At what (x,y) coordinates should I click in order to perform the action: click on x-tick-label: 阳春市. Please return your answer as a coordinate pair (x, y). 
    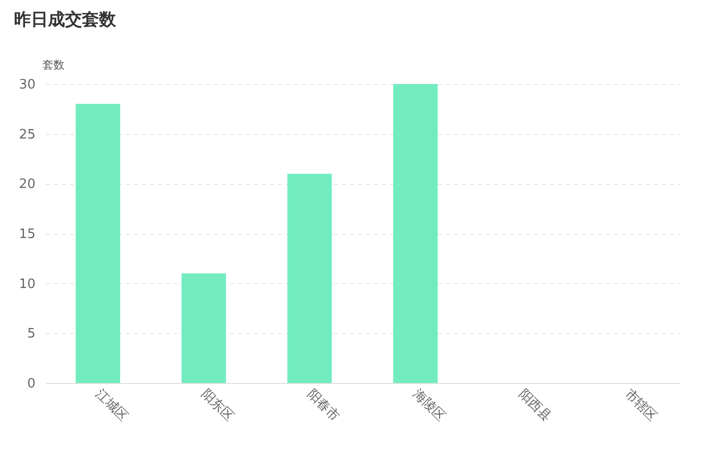
    Looking at the image, I should click on (323, 405).